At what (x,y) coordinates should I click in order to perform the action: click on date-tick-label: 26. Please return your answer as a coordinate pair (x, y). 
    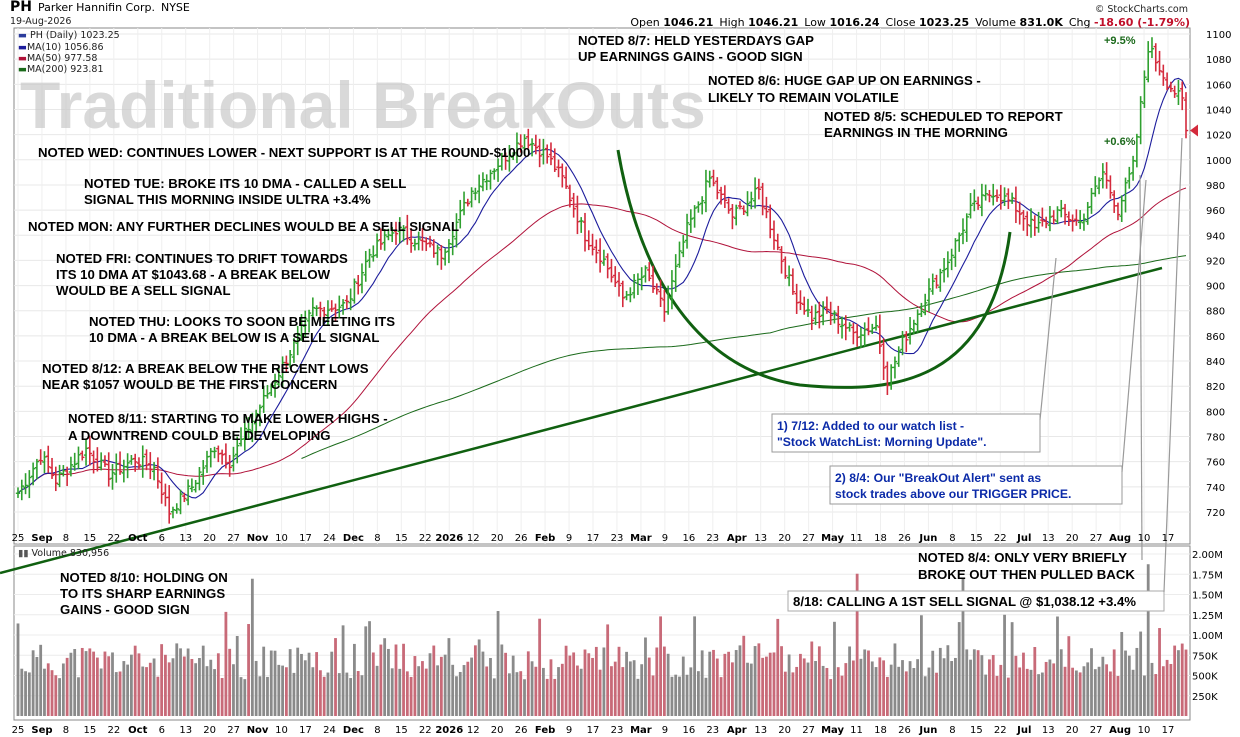
    Looking at the image, I should click on (904, 730).